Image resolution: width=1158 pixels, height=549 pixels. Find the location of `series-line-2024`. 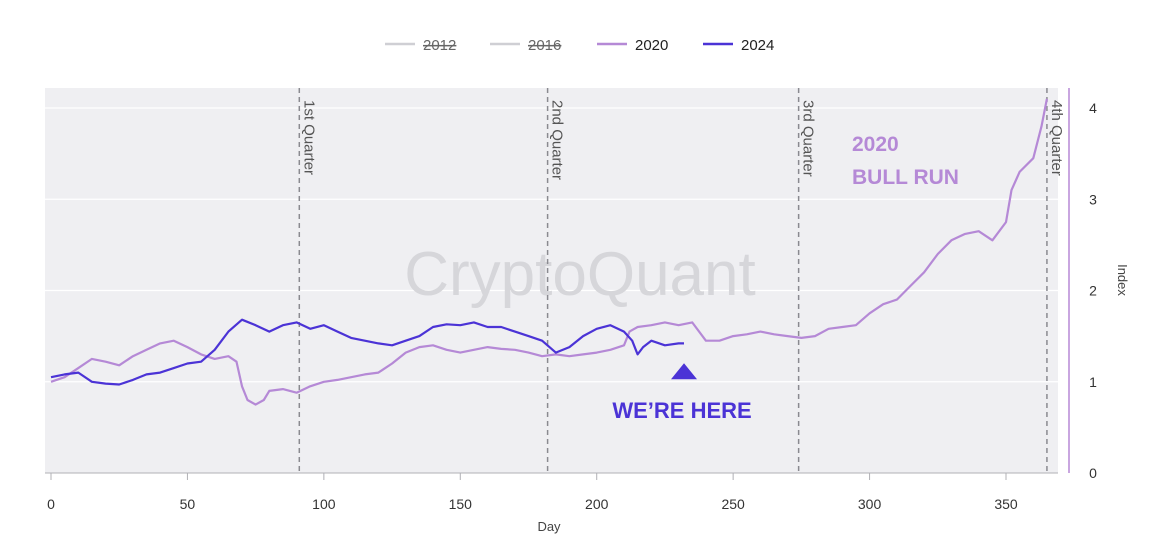

series-line-2024 is located at coordinates (367, 352).